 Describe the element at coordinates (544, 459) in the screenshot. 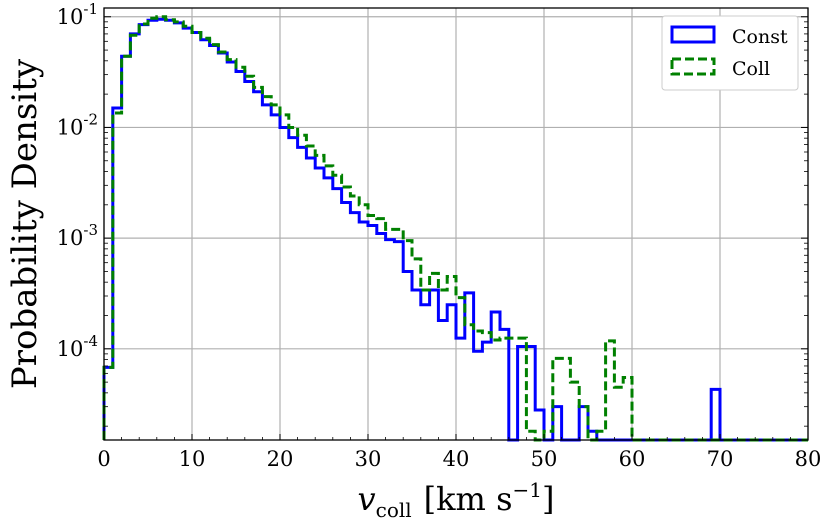

I see `x-tick-label: 50` at that location.